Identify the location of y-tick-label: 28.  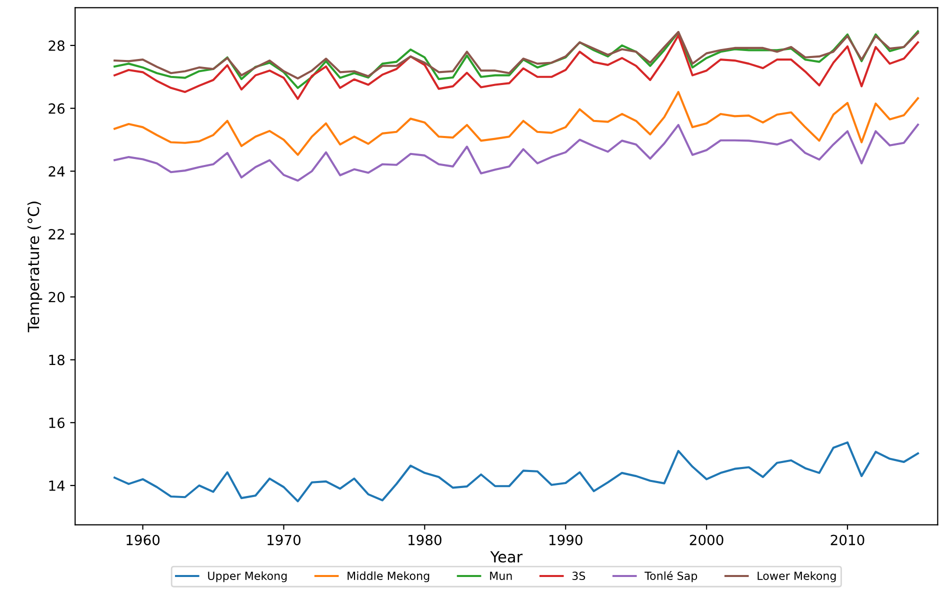
(56, 45).